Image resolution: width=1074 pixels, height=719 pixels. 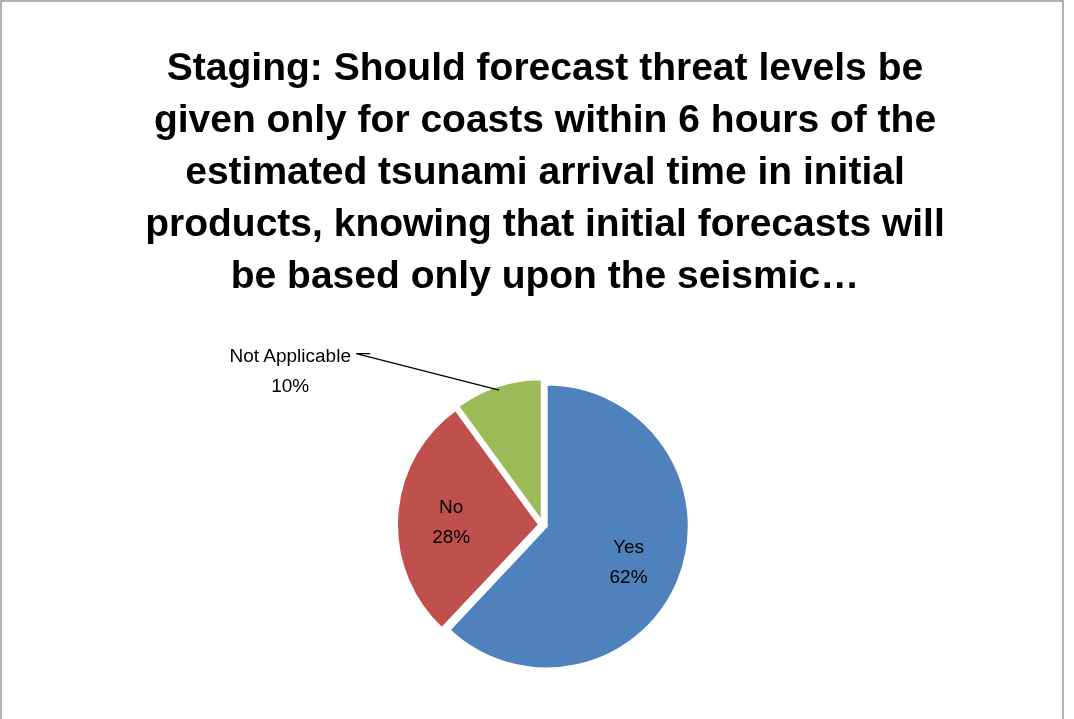 What do you see at coordinates (290, 385) in the screenshot?
I see `data-label: 10%` at bounding box center [290, 385].